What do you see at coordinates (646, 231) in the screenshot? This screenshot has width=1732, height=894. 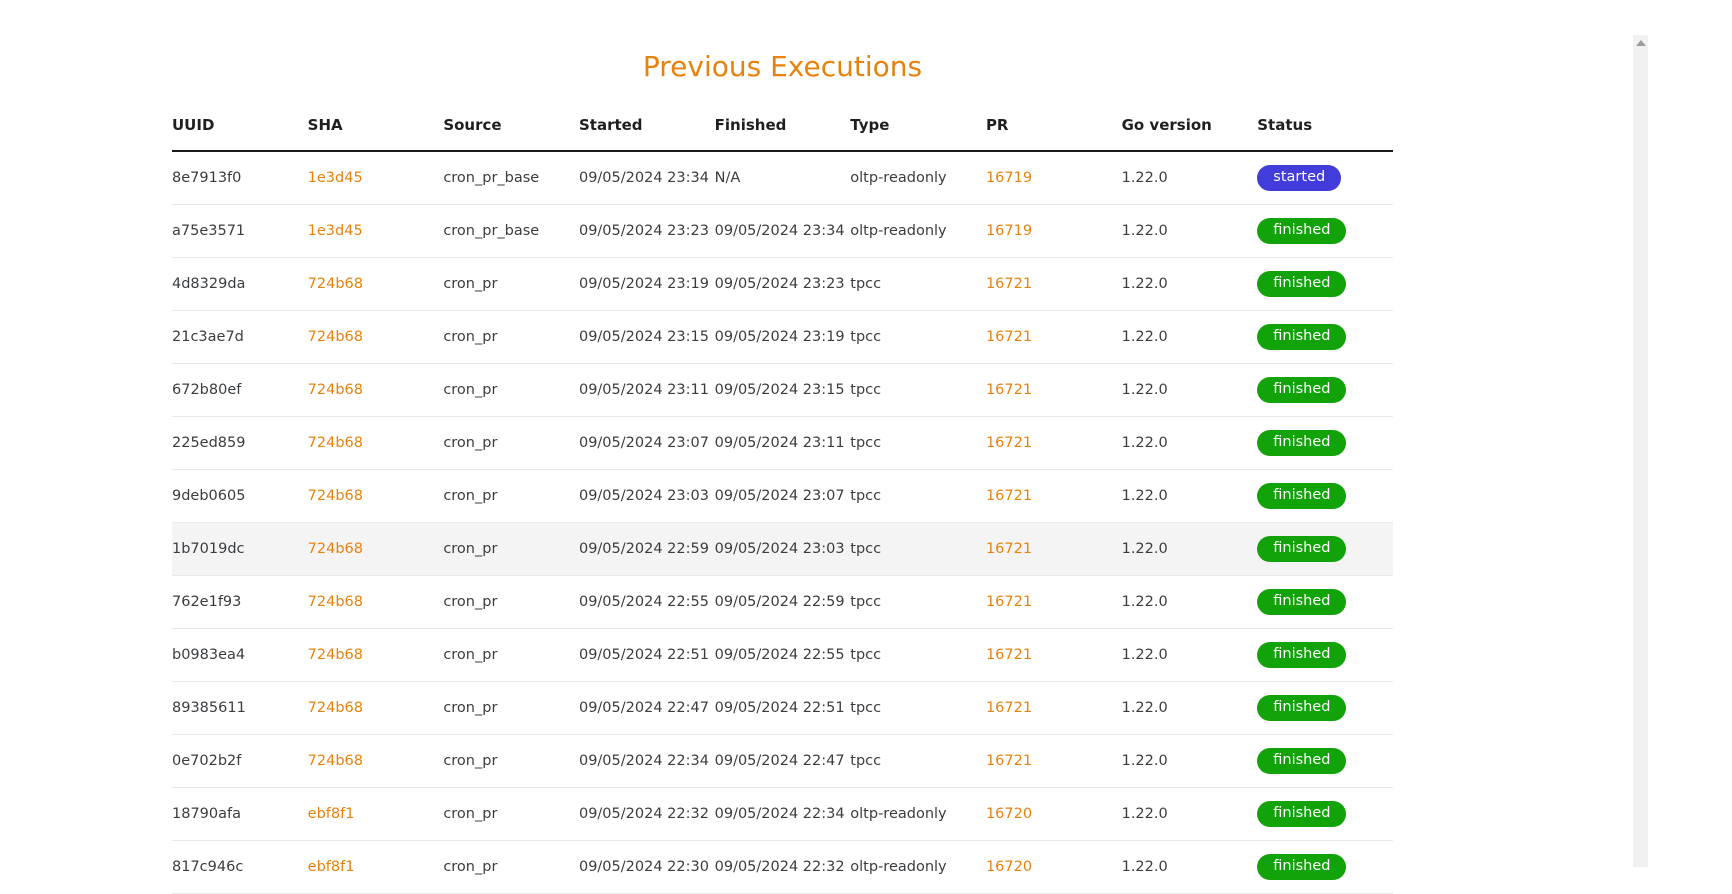 I see `cell-started: 09/05/2024 23:23` at bounding box center [646, 231].